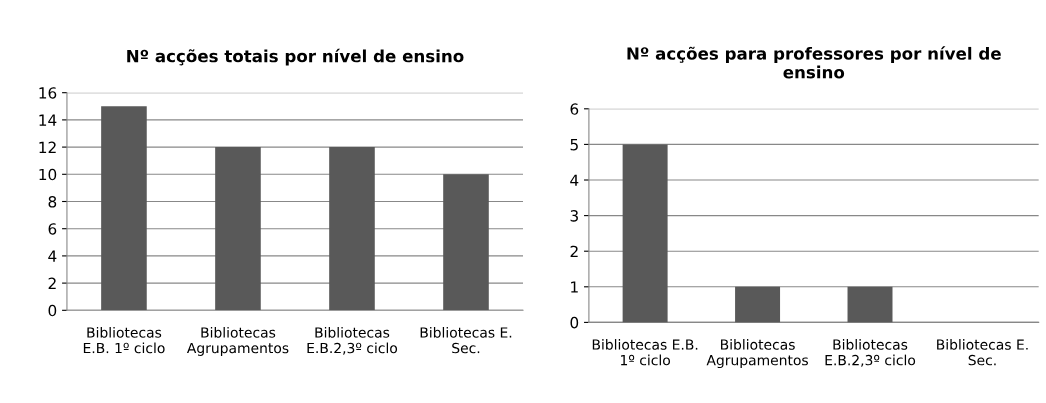 The width and height of the screenshot is (1046, 403). What do you see at coordinates (52, 201) in the screenshot?
I see `y-tick-label: 8` at bounding box center [52, 201].